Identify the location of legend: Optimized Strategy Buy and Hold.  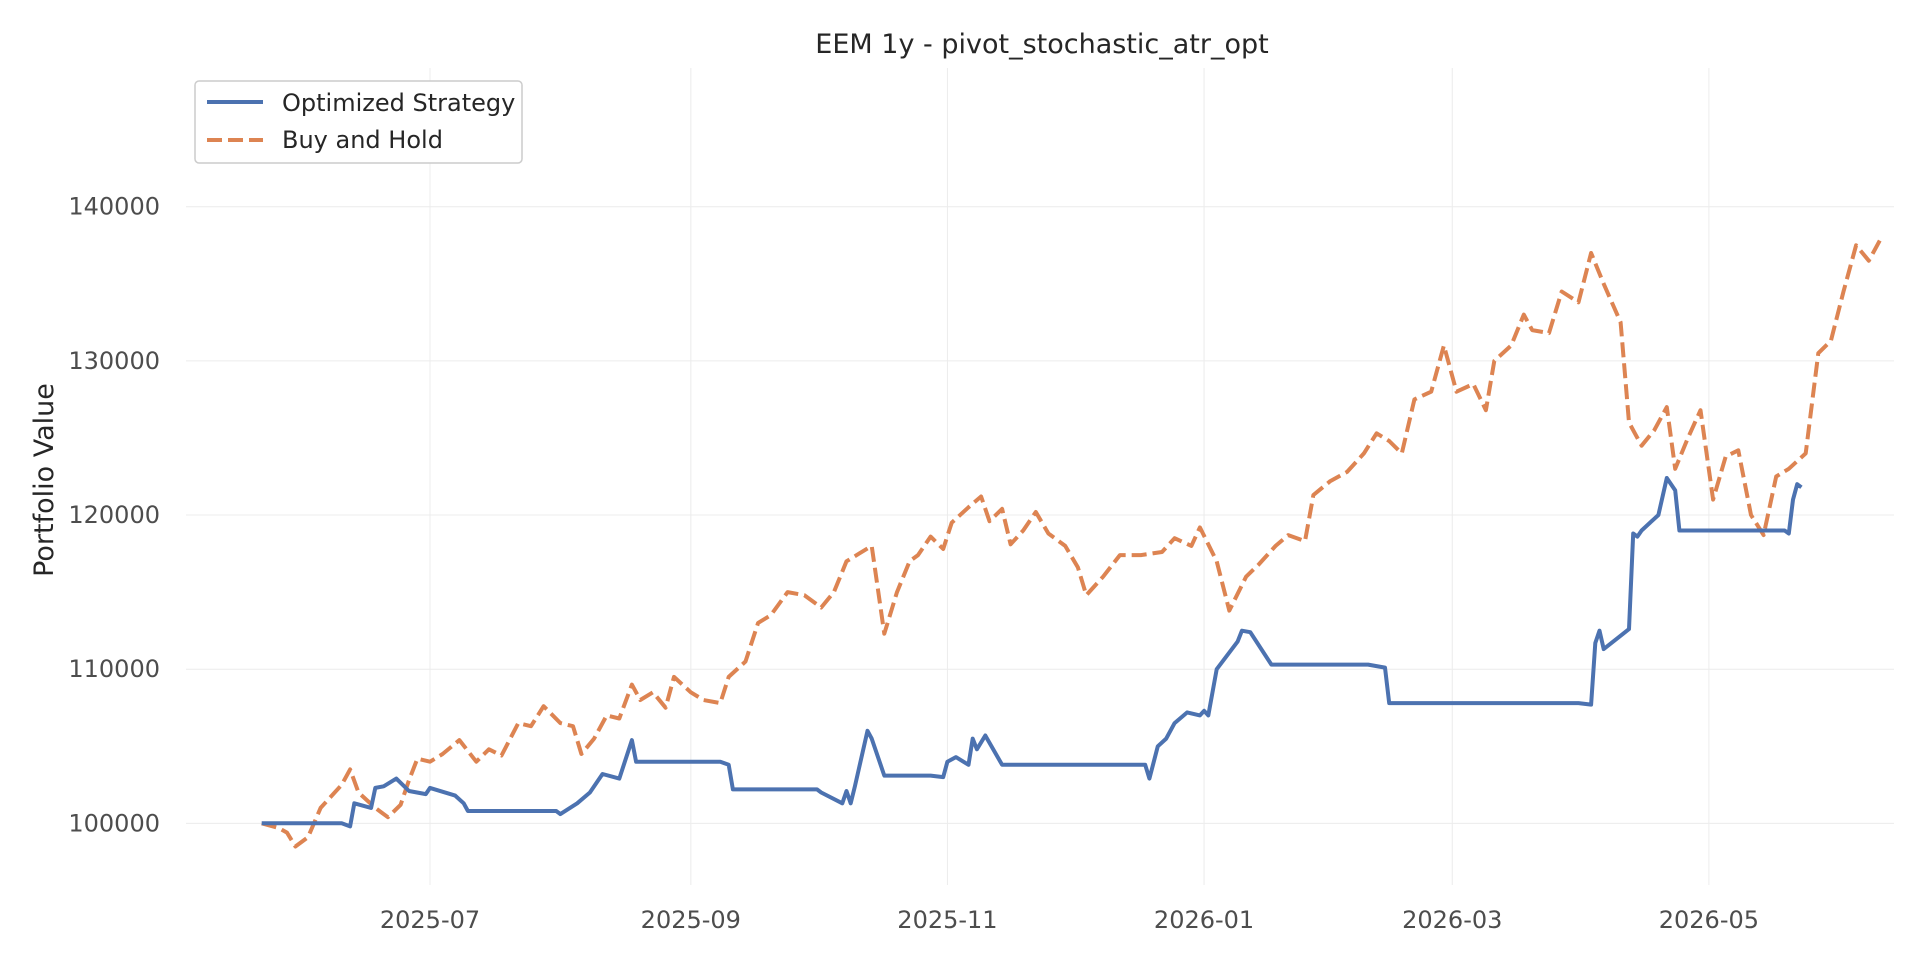
(358, 122).